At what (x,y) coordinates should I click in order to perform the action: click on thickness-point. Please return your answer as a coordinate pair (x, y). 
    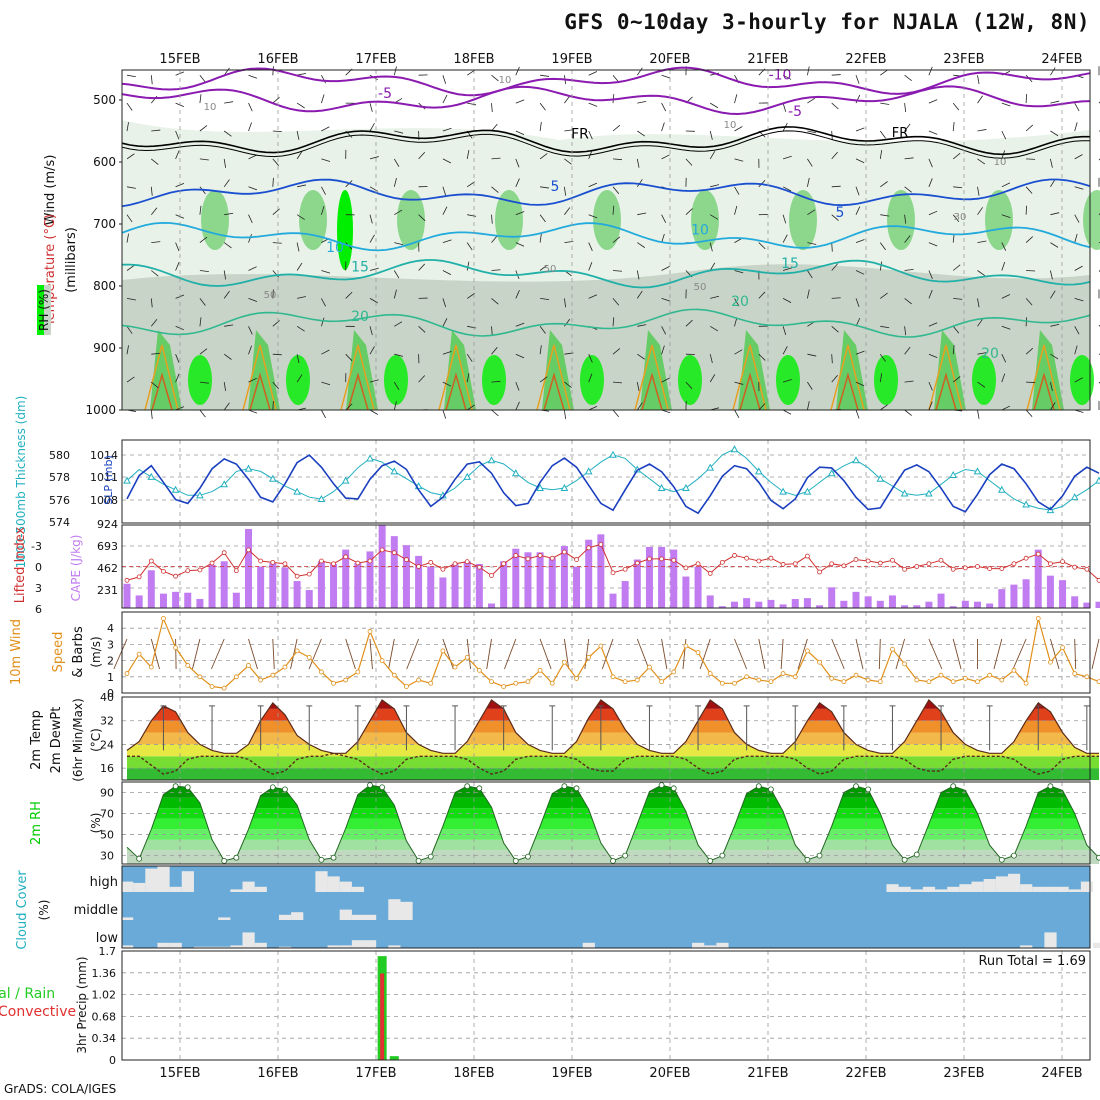
    Looking at the image, I should click on (248, 468).